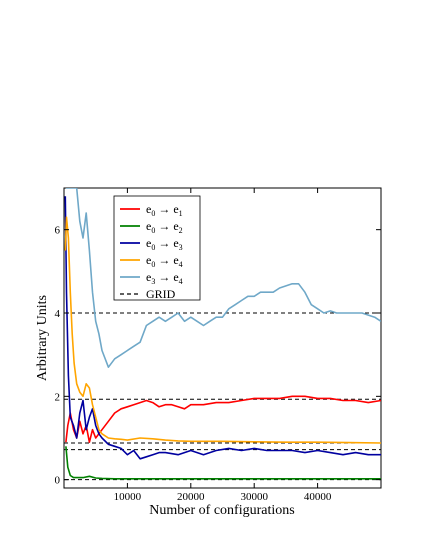  I want to click on y-tick-label: 6, so click(58, 231).